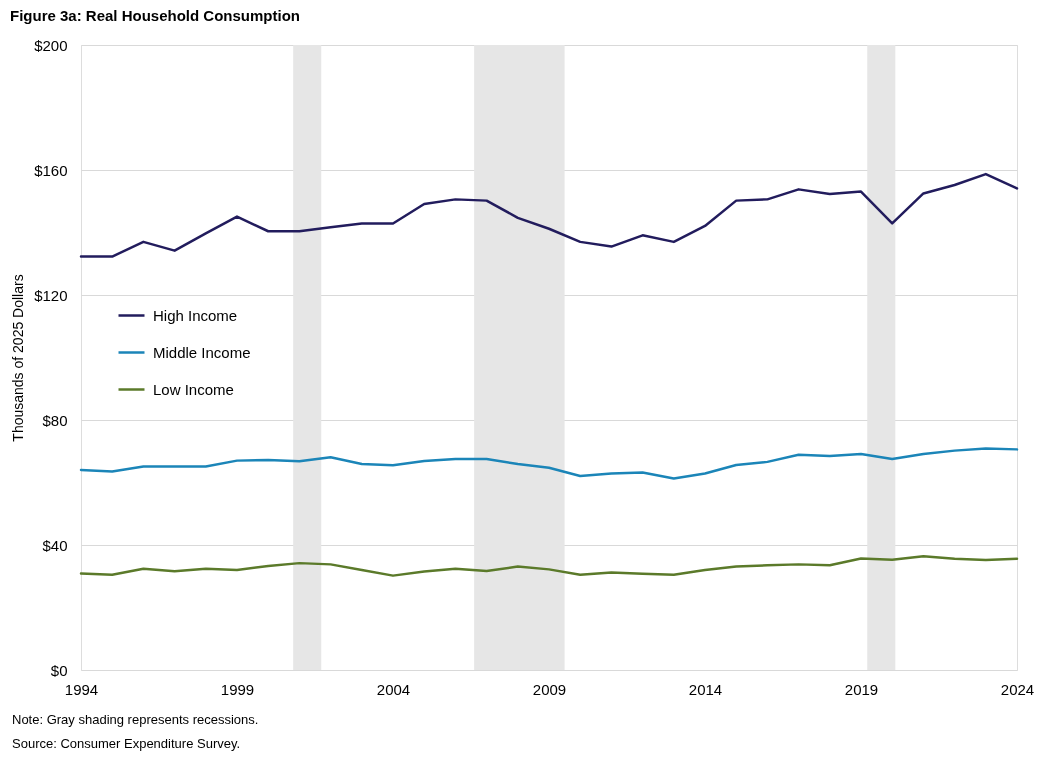 The width and height of the screenshot is (1044, 758). What do you see at coordinates (55, 545) in the screenshot?
I see `y-tick-label: $40` at bounding box center [55, 545].